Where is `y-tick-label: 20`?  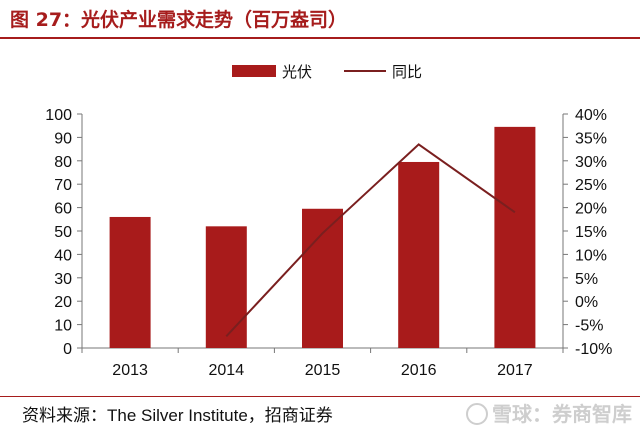
y-tick-label: 20 is located at coordinates (63, 302).